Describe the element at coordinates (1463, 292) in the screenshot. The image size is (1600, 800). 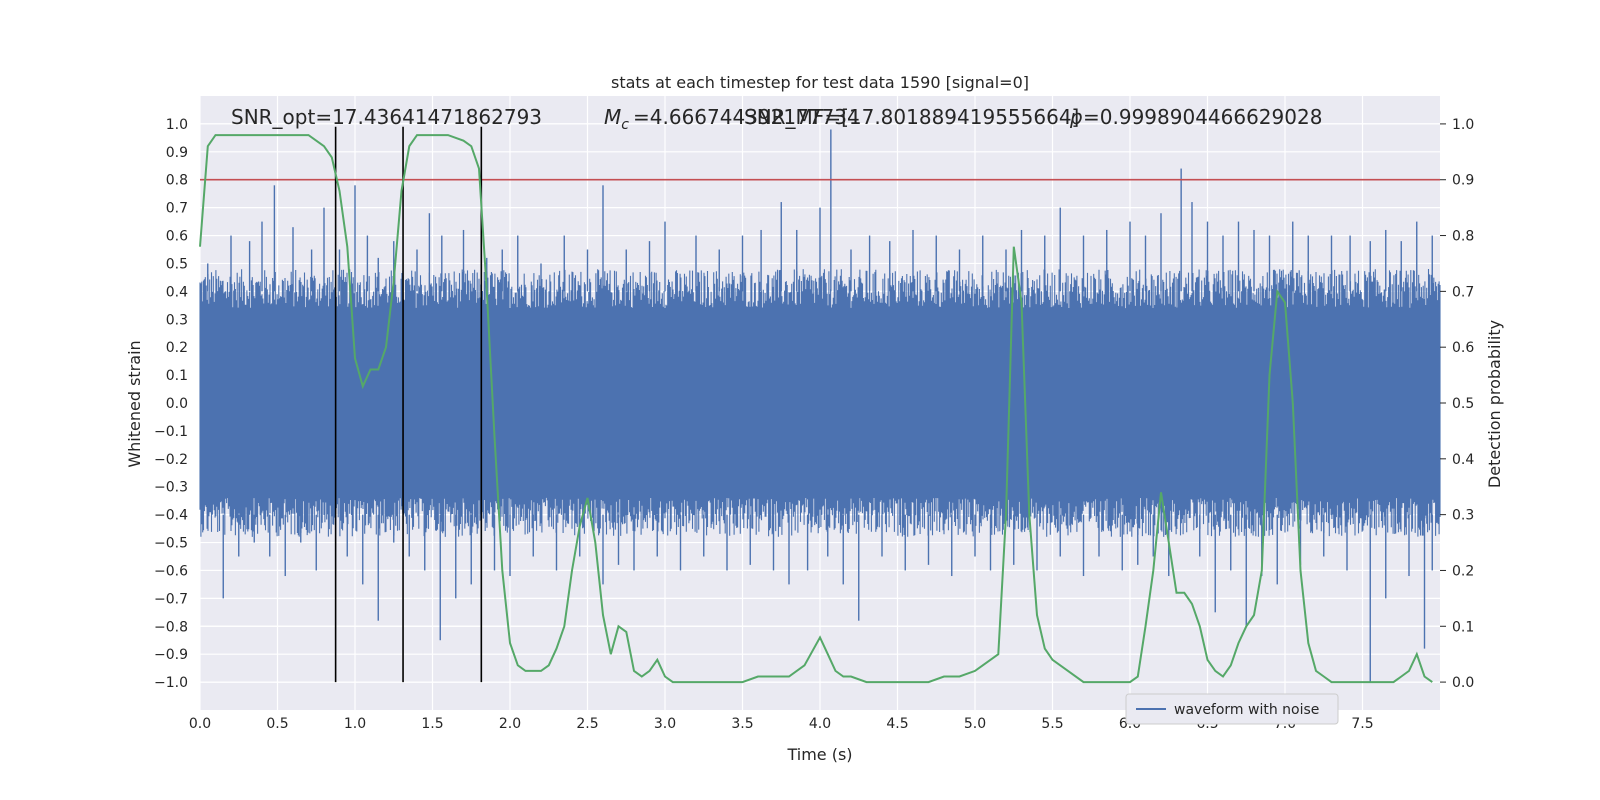
I see `y2-tick-label: 0.7` at that location.